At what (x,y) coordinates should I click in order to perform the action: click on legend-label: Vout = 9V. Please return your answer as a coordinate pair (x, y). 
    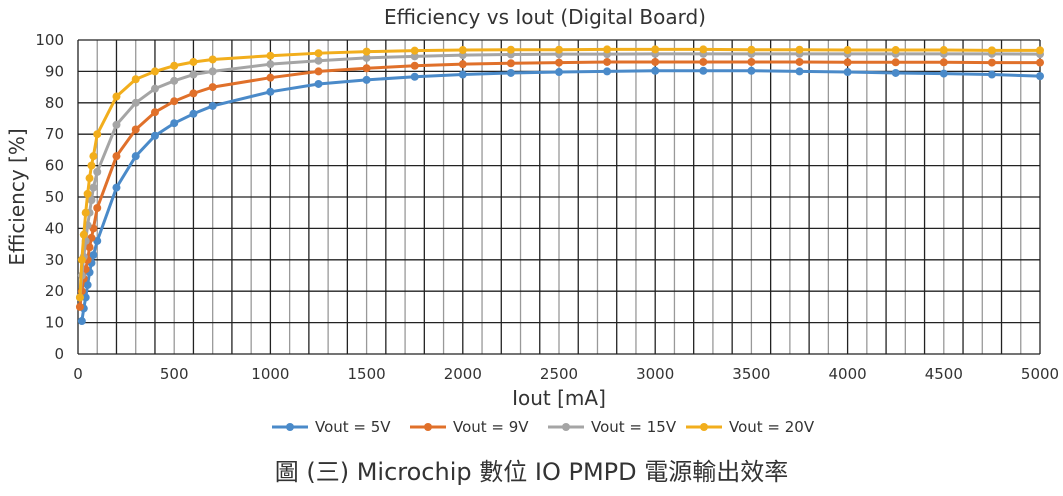
    Looking at the image, I should click on (491, 427).